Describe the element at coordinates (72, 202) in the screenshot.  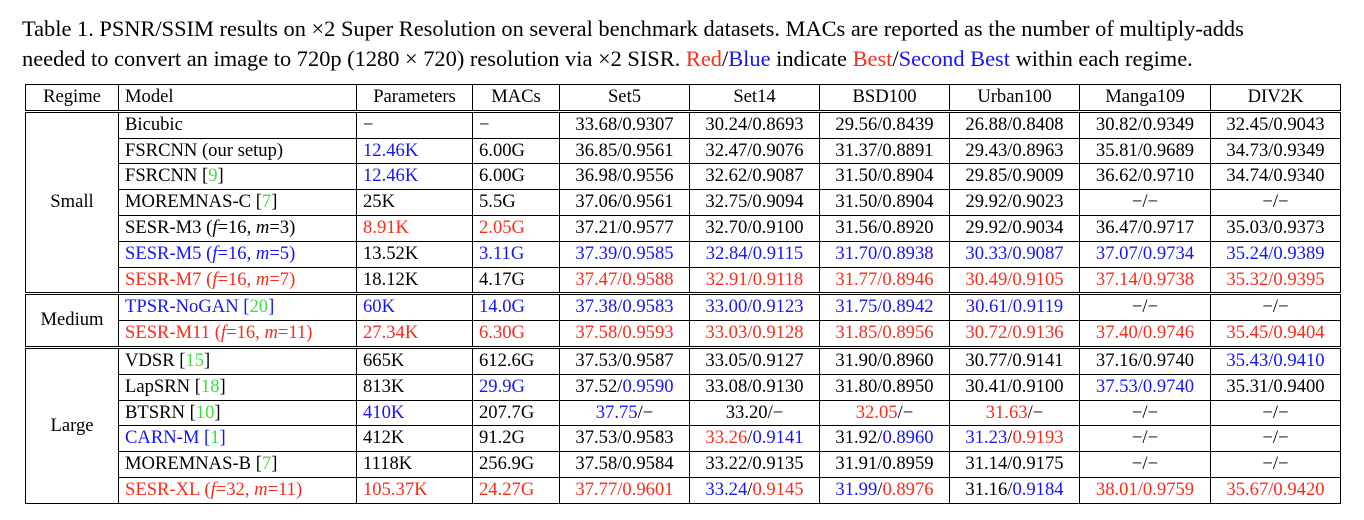
I see `regime-cell: Small` at that location.